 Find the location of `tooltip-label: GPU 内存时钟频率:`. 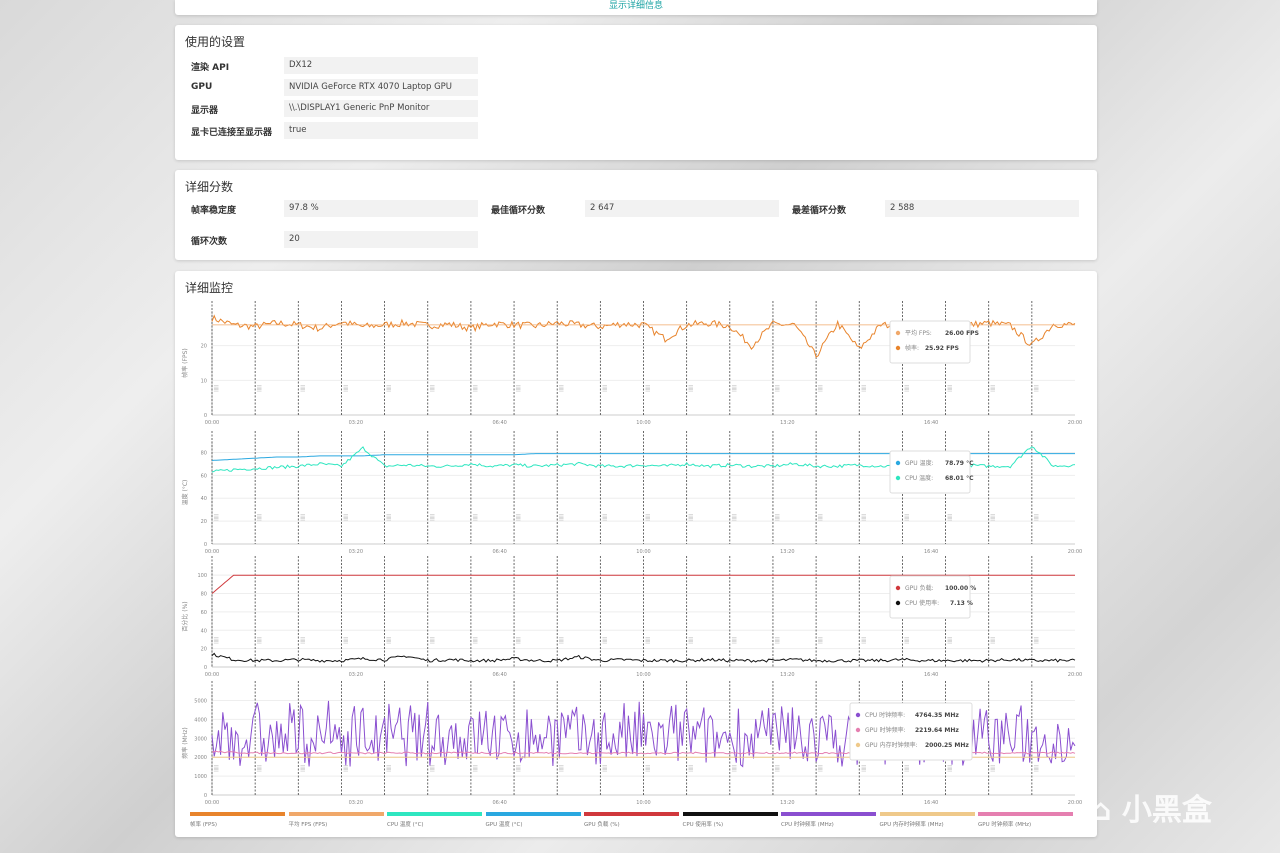

tooltip-label: GPU 内存时钟频率: is located at coordinates (891, 745).